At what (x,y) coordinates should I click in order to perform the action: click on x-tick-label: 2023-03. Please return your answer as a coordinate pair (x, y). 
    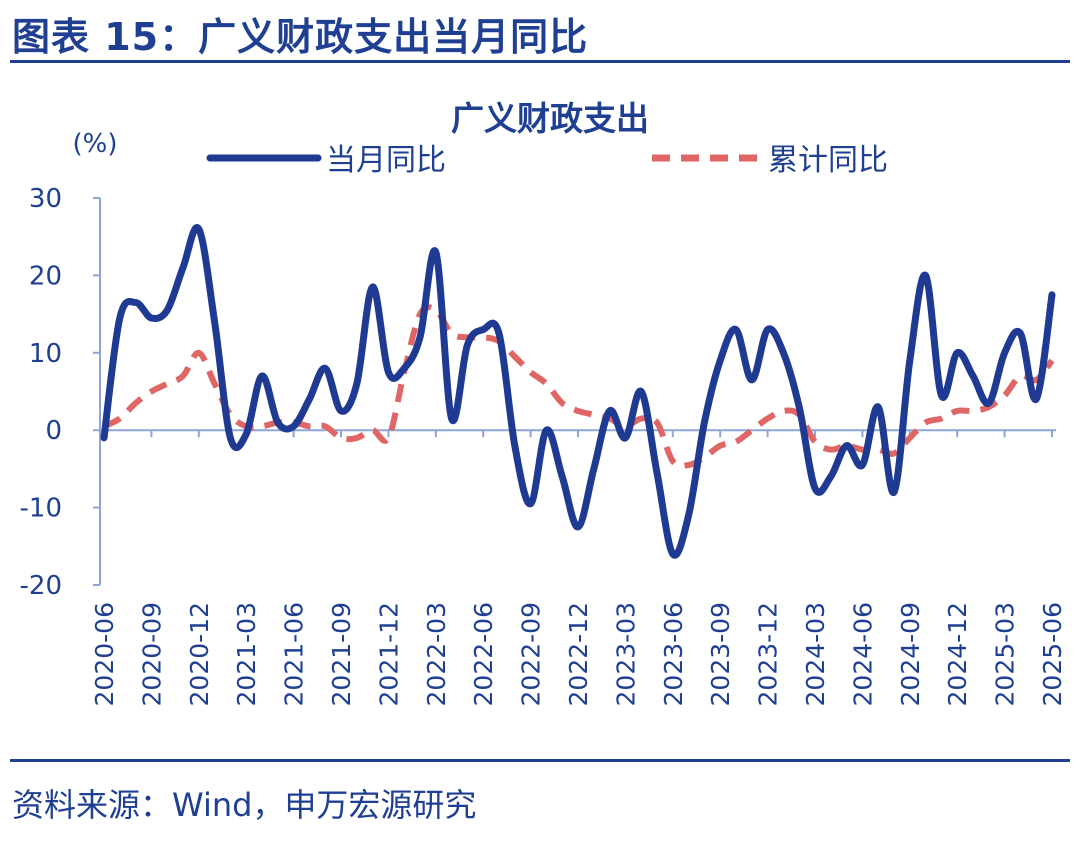
    Looking at the image, I should click on (625, 654).